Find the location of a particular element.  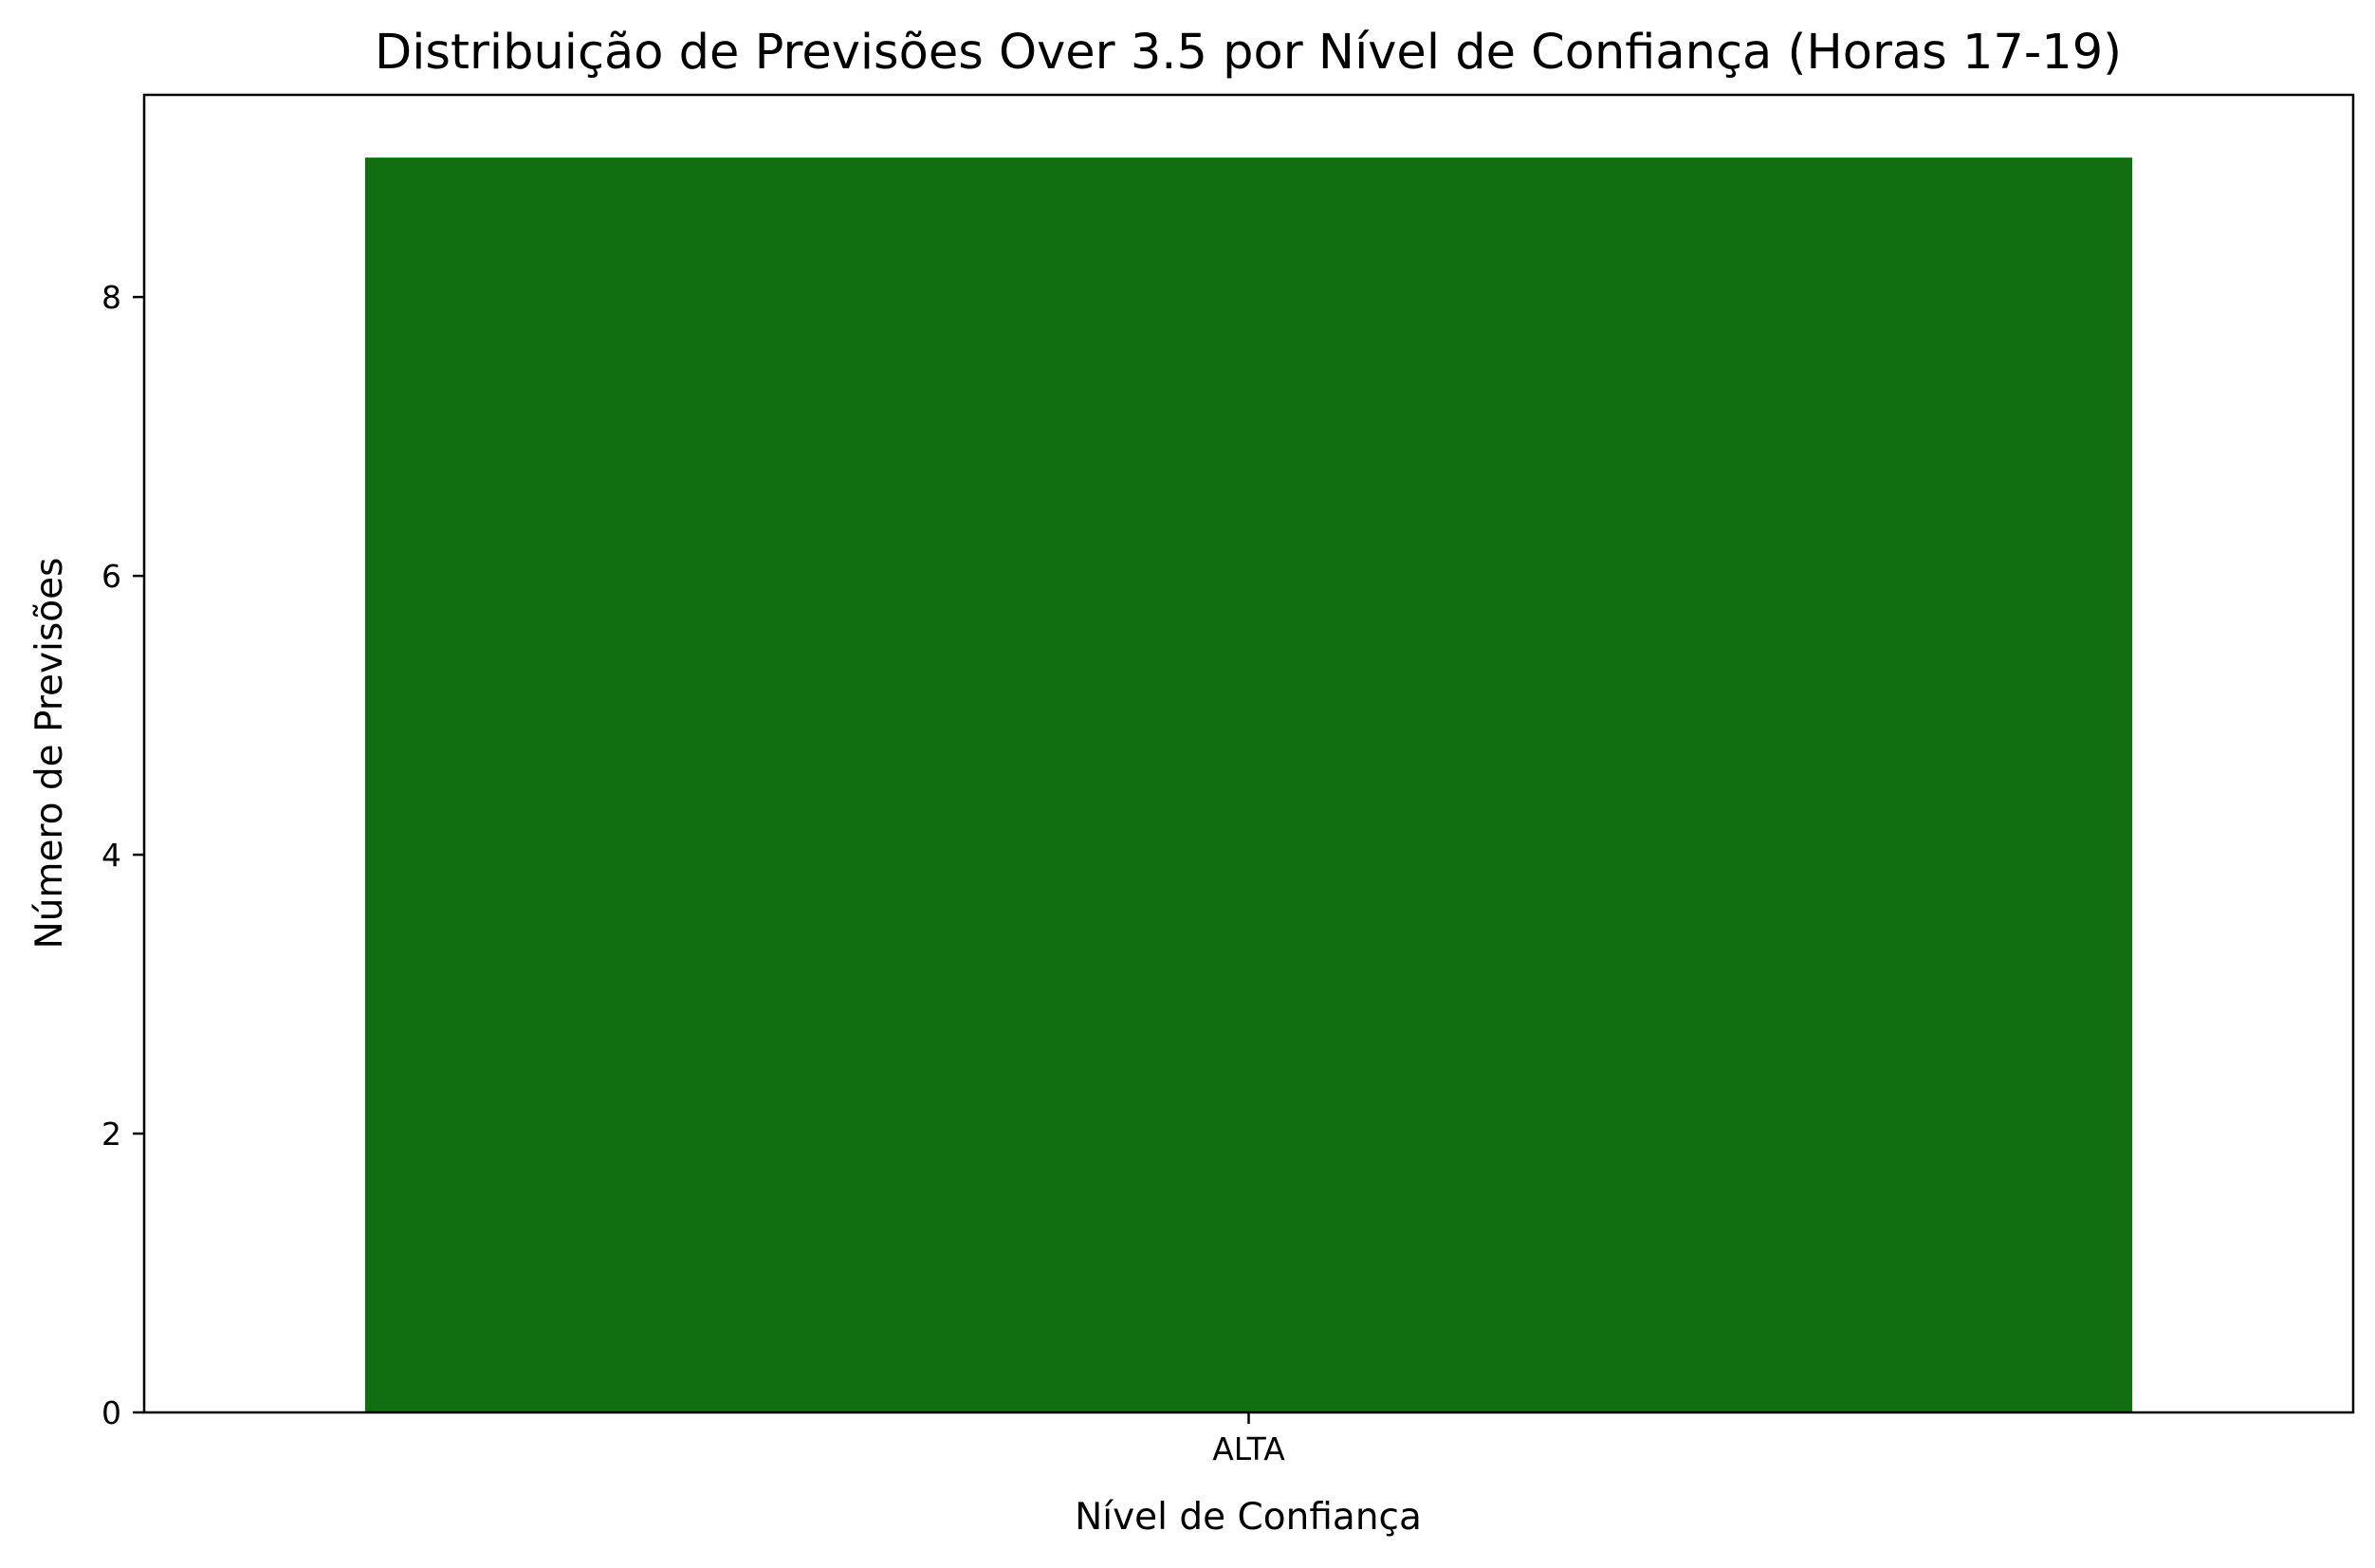

y-axis-label: Número de Previsões is located at coordinates (49, 754).